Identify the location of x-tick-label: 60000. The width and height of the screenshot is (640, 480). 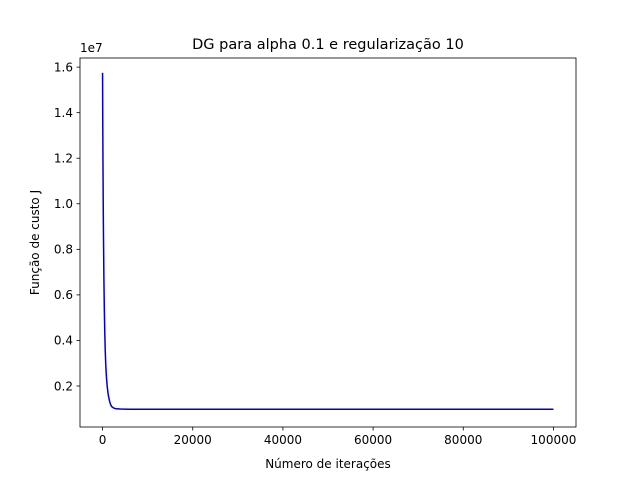
(373, 440).